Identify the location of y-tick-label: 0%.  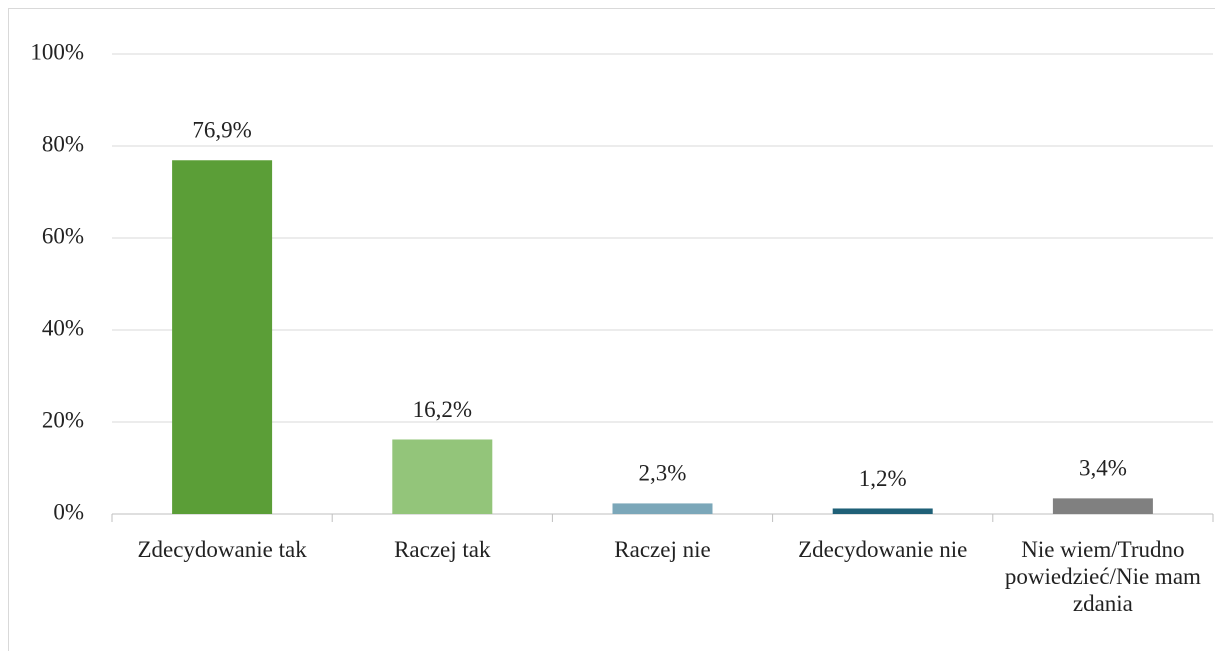
(68, 511).